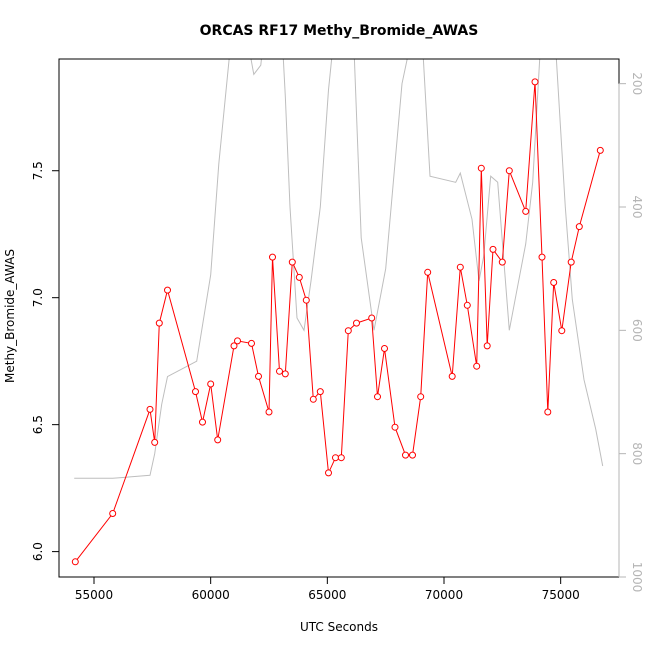 This screenshot has width=650, height=650. Describe the element at coordinates (444, 595) in the screenshot. I see `x-tick-label: 70000` at that location.